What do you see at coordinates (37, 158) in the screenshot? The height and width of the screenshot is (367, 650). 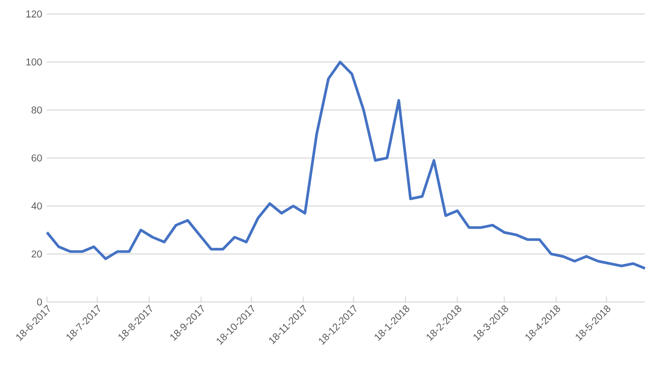 I see `y-tick-label: 60` at bounding box center [37, 158].